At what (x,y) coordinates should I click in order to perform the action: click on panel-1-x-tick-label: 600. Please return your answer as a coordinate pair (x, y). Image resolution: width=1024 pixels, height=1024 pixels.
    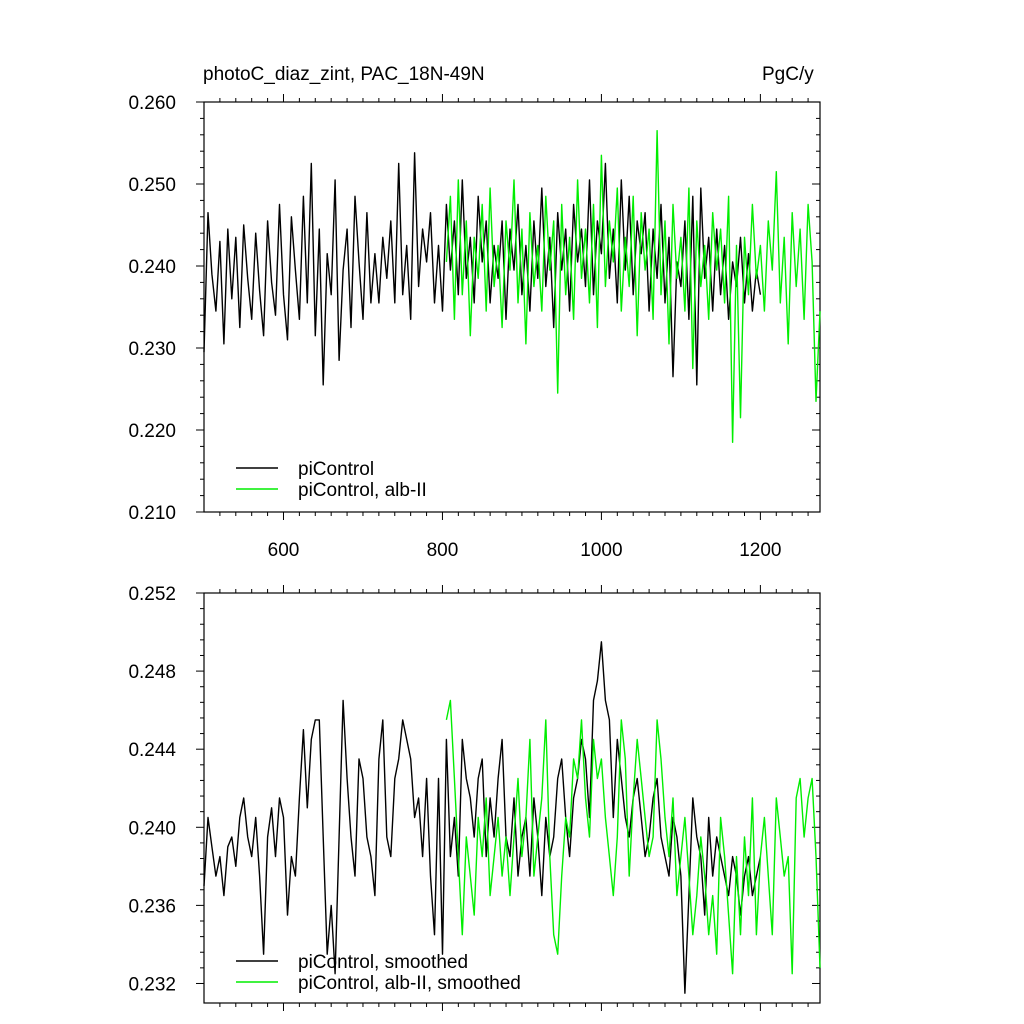
    Looking at the image, I should click on (284, 550).